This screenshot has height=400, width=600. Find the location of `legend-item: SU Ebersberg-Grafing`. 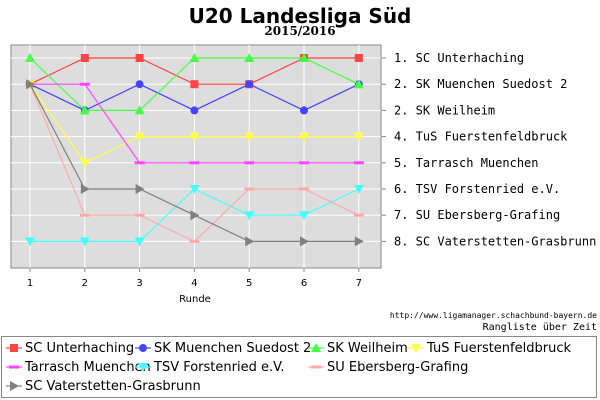

legend-item: SU Ebersberg-Grafing is located at coordinates (388, 367).